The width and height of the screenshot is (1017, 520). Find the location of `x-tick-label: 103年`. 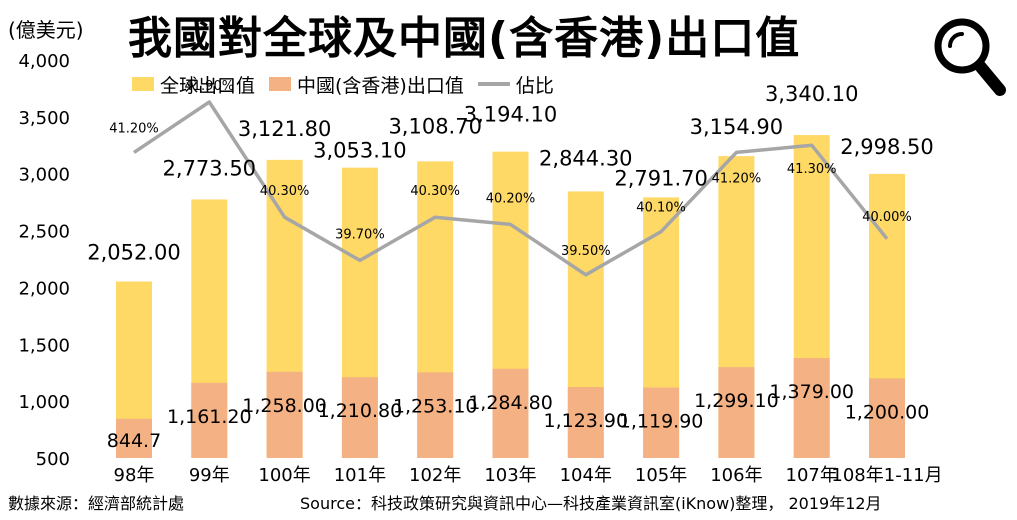

x-tick-label: 103年 is located at coordinates (510, 475).